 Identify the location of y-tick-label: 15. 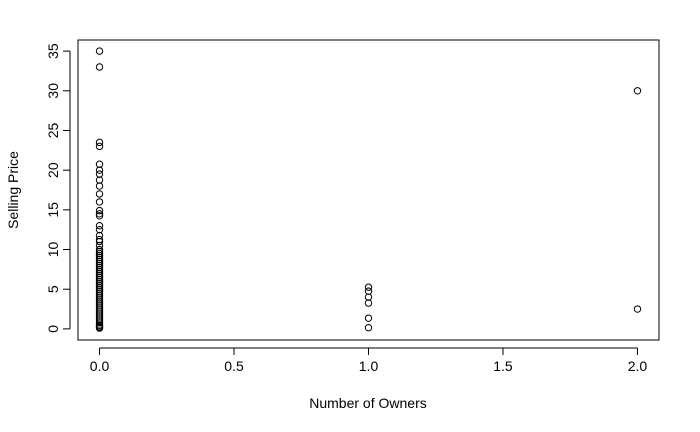
(53, 210).